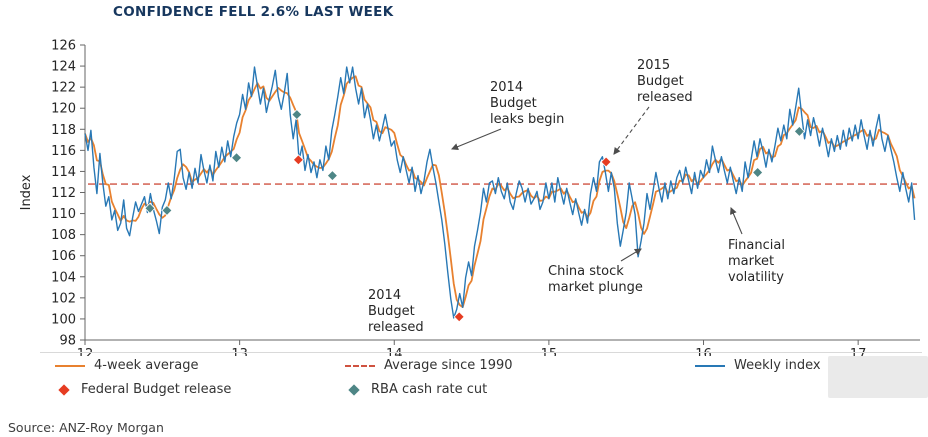  Describe the element at coordinates (520, 389) in the screenshot. I see `legend-item-rba-cash-rate-cut: RBA cash rate cut` at that location.